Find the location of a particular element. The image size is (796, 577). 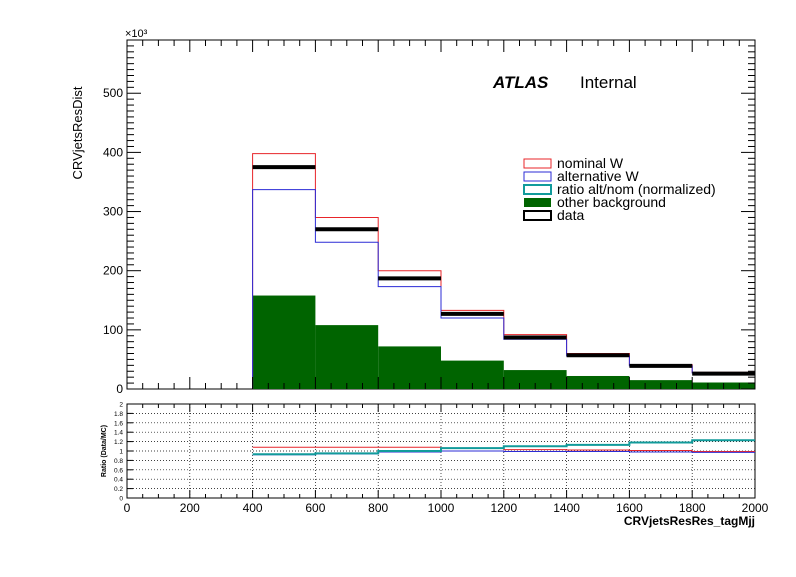

x-tick-label: 1400 is located at coordinates (566, 508).